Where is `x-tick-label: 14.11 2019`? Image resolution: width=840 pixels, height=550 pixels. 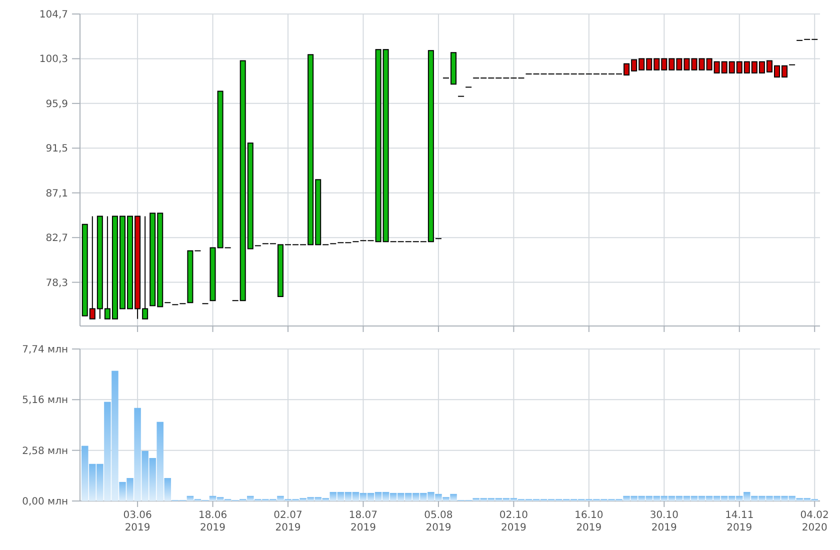 x-tick-label: 14.11 2019 is located at coordinates (739, 522).